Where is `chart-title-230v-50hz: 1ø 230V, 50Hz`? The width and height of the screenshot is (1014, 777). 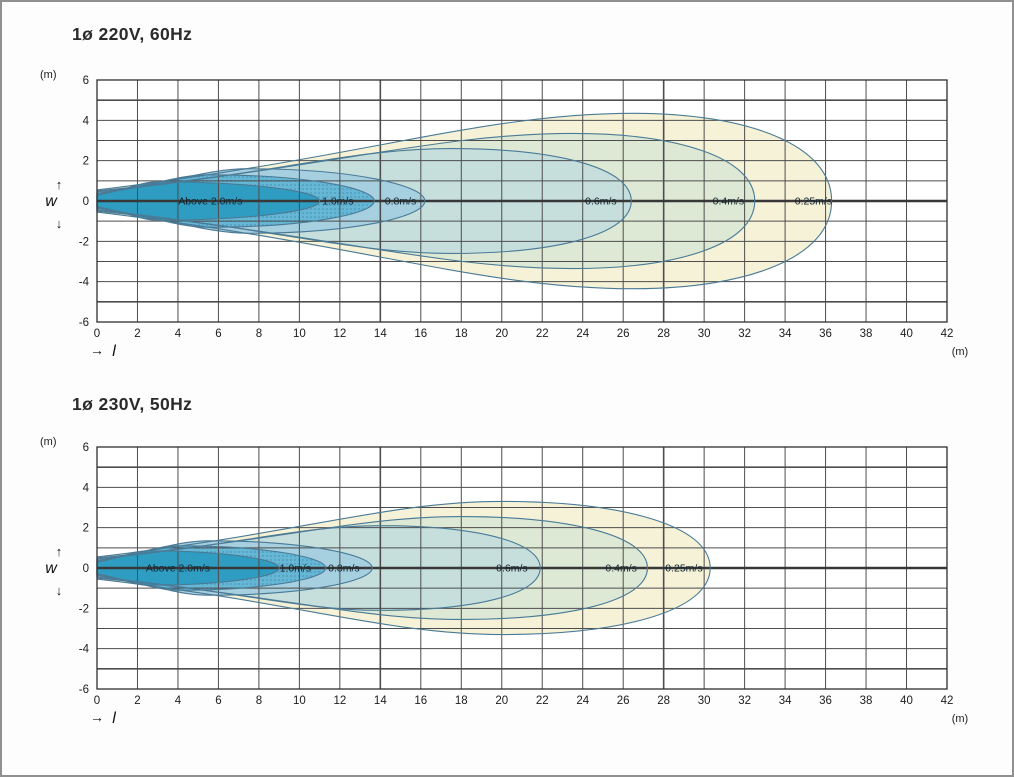 chart-title-230v-50hz: 1ø 230V, 50Hz is located at coordinates (132, 404).